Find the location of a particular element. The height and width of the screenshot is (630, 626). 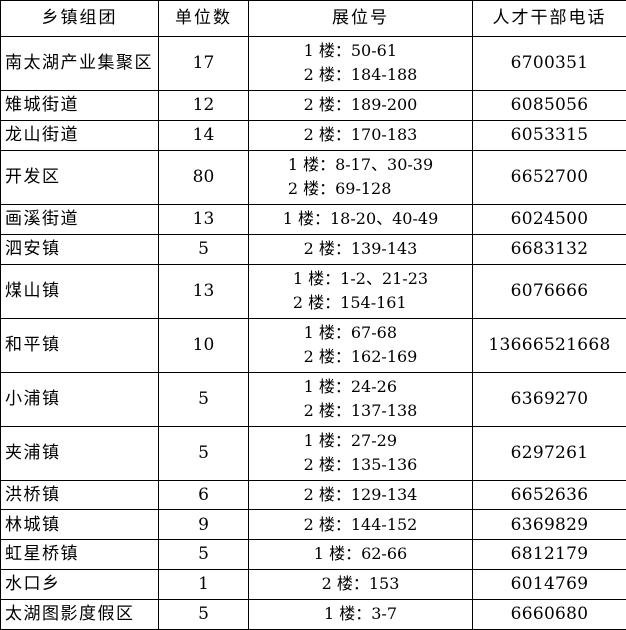

booth-line: 1 楼：18-20、40-49 is located at coordinates (360, 218).